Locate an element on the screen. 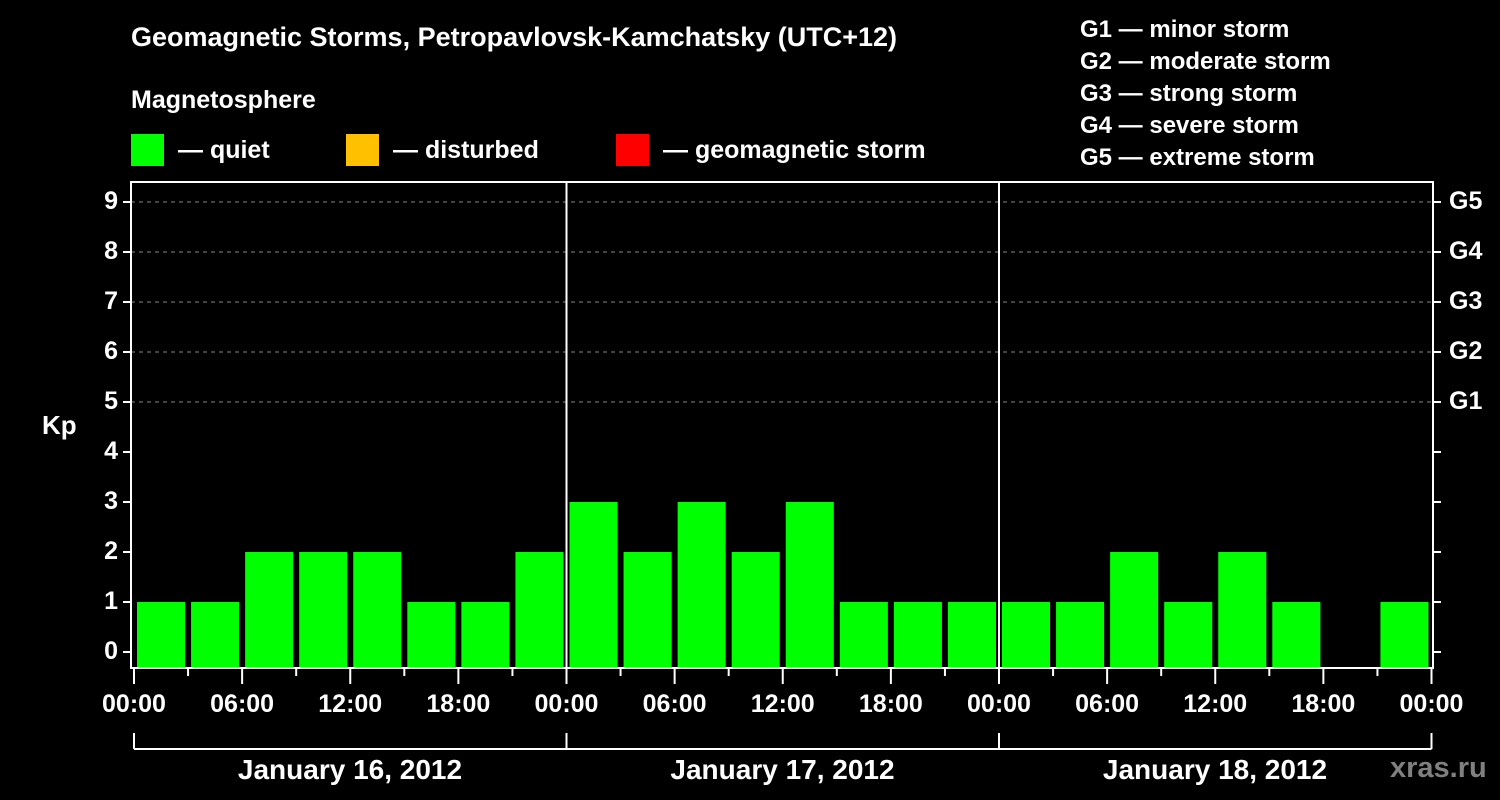 This screenshot has width=1500, height=800. storm-scale-item: G1 — minor storm is located at coordinates (1185, 29).